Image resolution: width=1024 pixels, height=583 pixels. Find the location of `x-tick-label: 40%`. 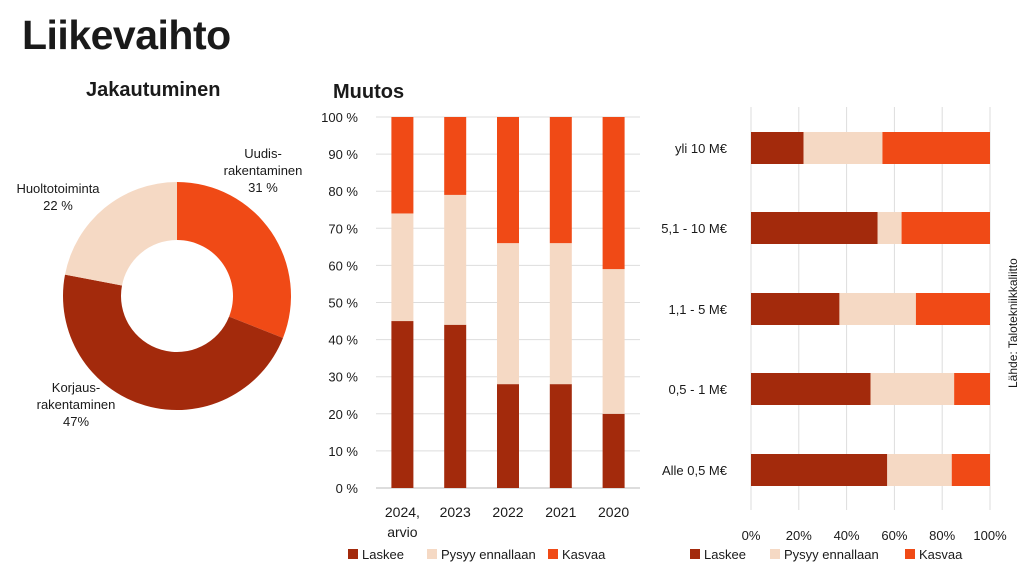

x-tick-label: 40% is located at coordinates (847, 535).